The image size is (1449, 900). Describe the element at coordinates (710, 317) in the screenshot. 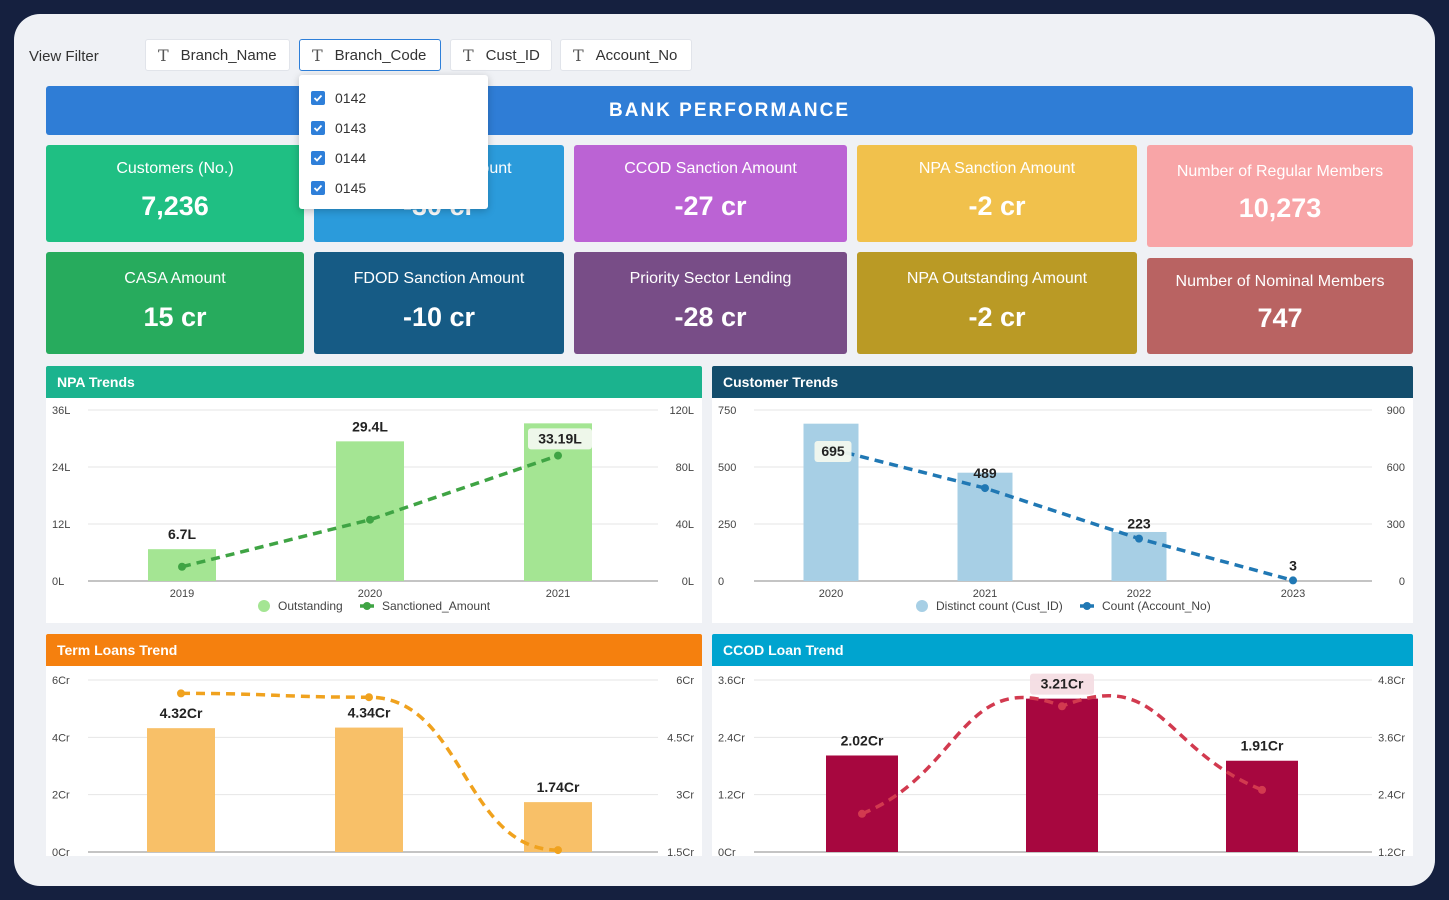

I see `kpi-value: -28 cr` at that location.